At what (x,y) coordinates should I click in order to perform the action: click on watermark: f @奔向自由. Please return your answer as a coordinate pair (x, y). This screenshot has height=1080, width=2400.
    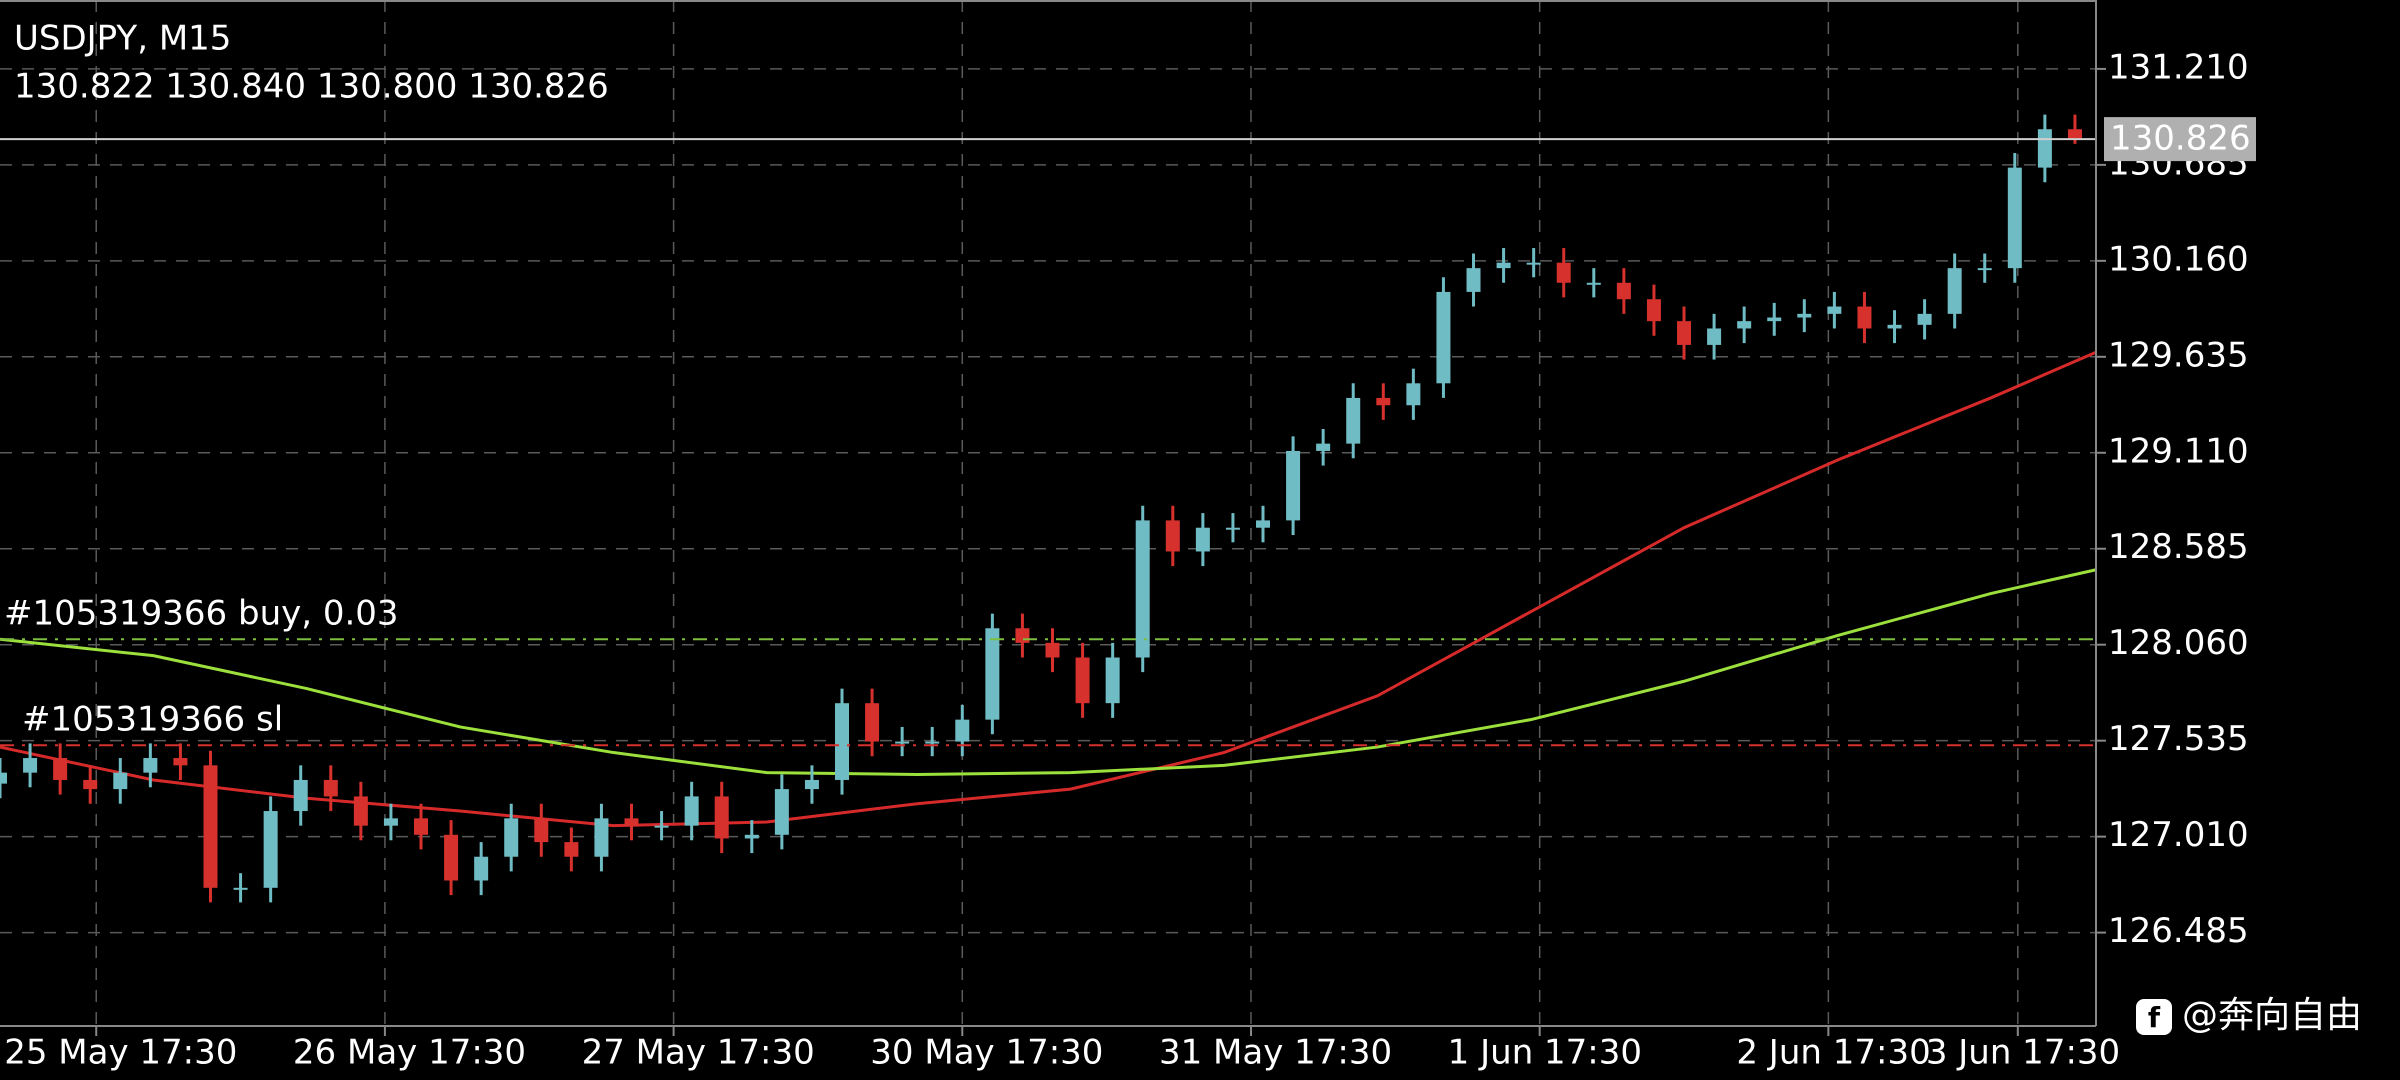
    Looking at the image, I should click on (2249, 1015).